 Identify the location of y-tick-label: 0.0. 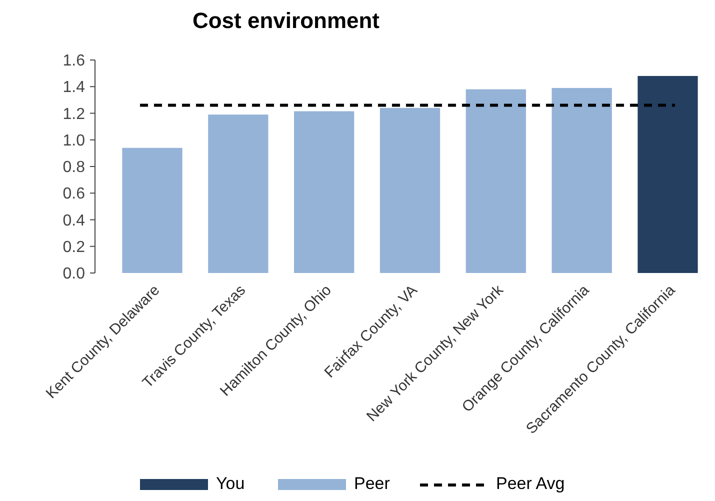
(74, 274).